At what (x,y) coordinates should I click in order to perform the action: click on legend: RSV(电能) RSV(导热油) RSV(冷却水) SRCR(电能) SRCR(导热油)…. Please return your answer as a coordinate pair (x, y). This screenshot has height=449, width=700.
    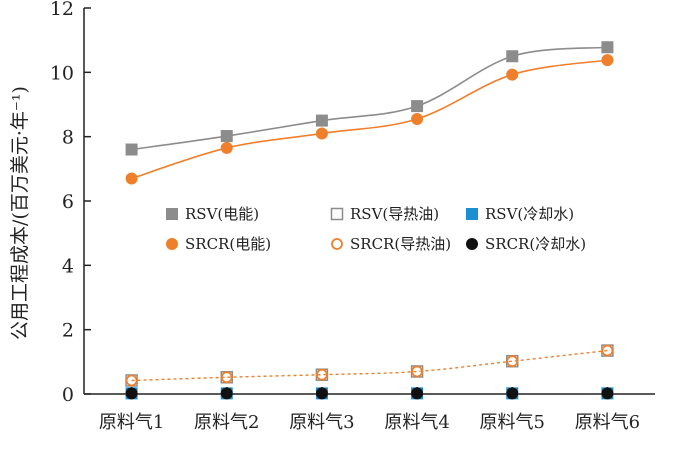
    Looking at the image, I should click on (376, 229).